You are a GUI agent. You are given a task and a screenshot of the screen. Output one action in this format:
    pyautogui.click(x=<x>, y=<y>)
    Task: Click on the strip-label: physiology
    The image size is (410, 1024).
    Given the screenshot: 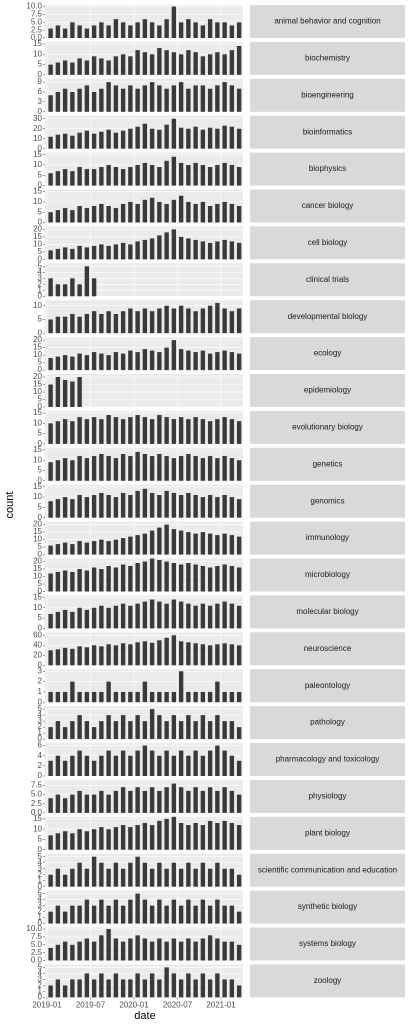 What is the action you would take?
    pyautogui.click(x=328, y=796)
    